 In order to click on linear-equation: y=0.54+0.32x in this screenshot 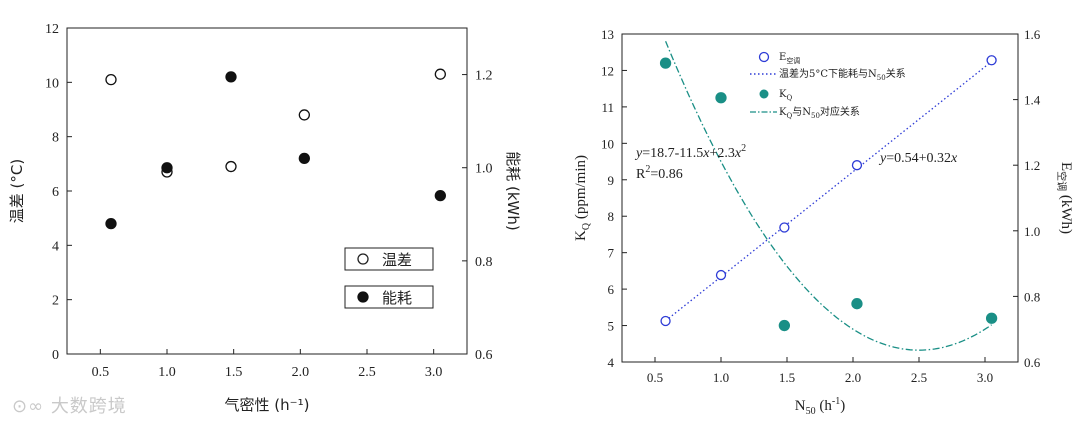, I will do `click(918, 158)`.